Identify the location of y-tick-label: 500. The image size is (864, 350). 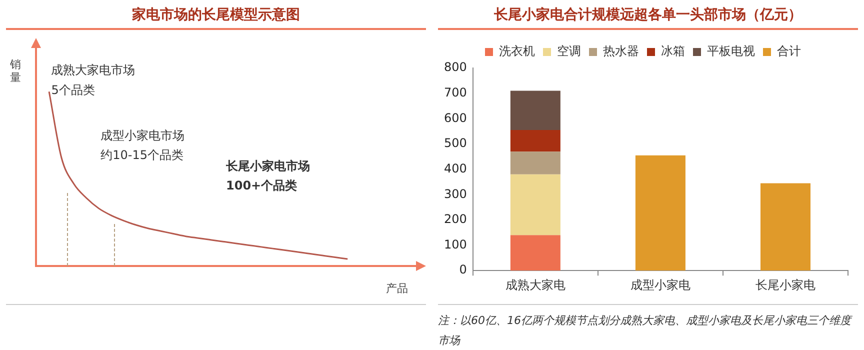
(455, 143).